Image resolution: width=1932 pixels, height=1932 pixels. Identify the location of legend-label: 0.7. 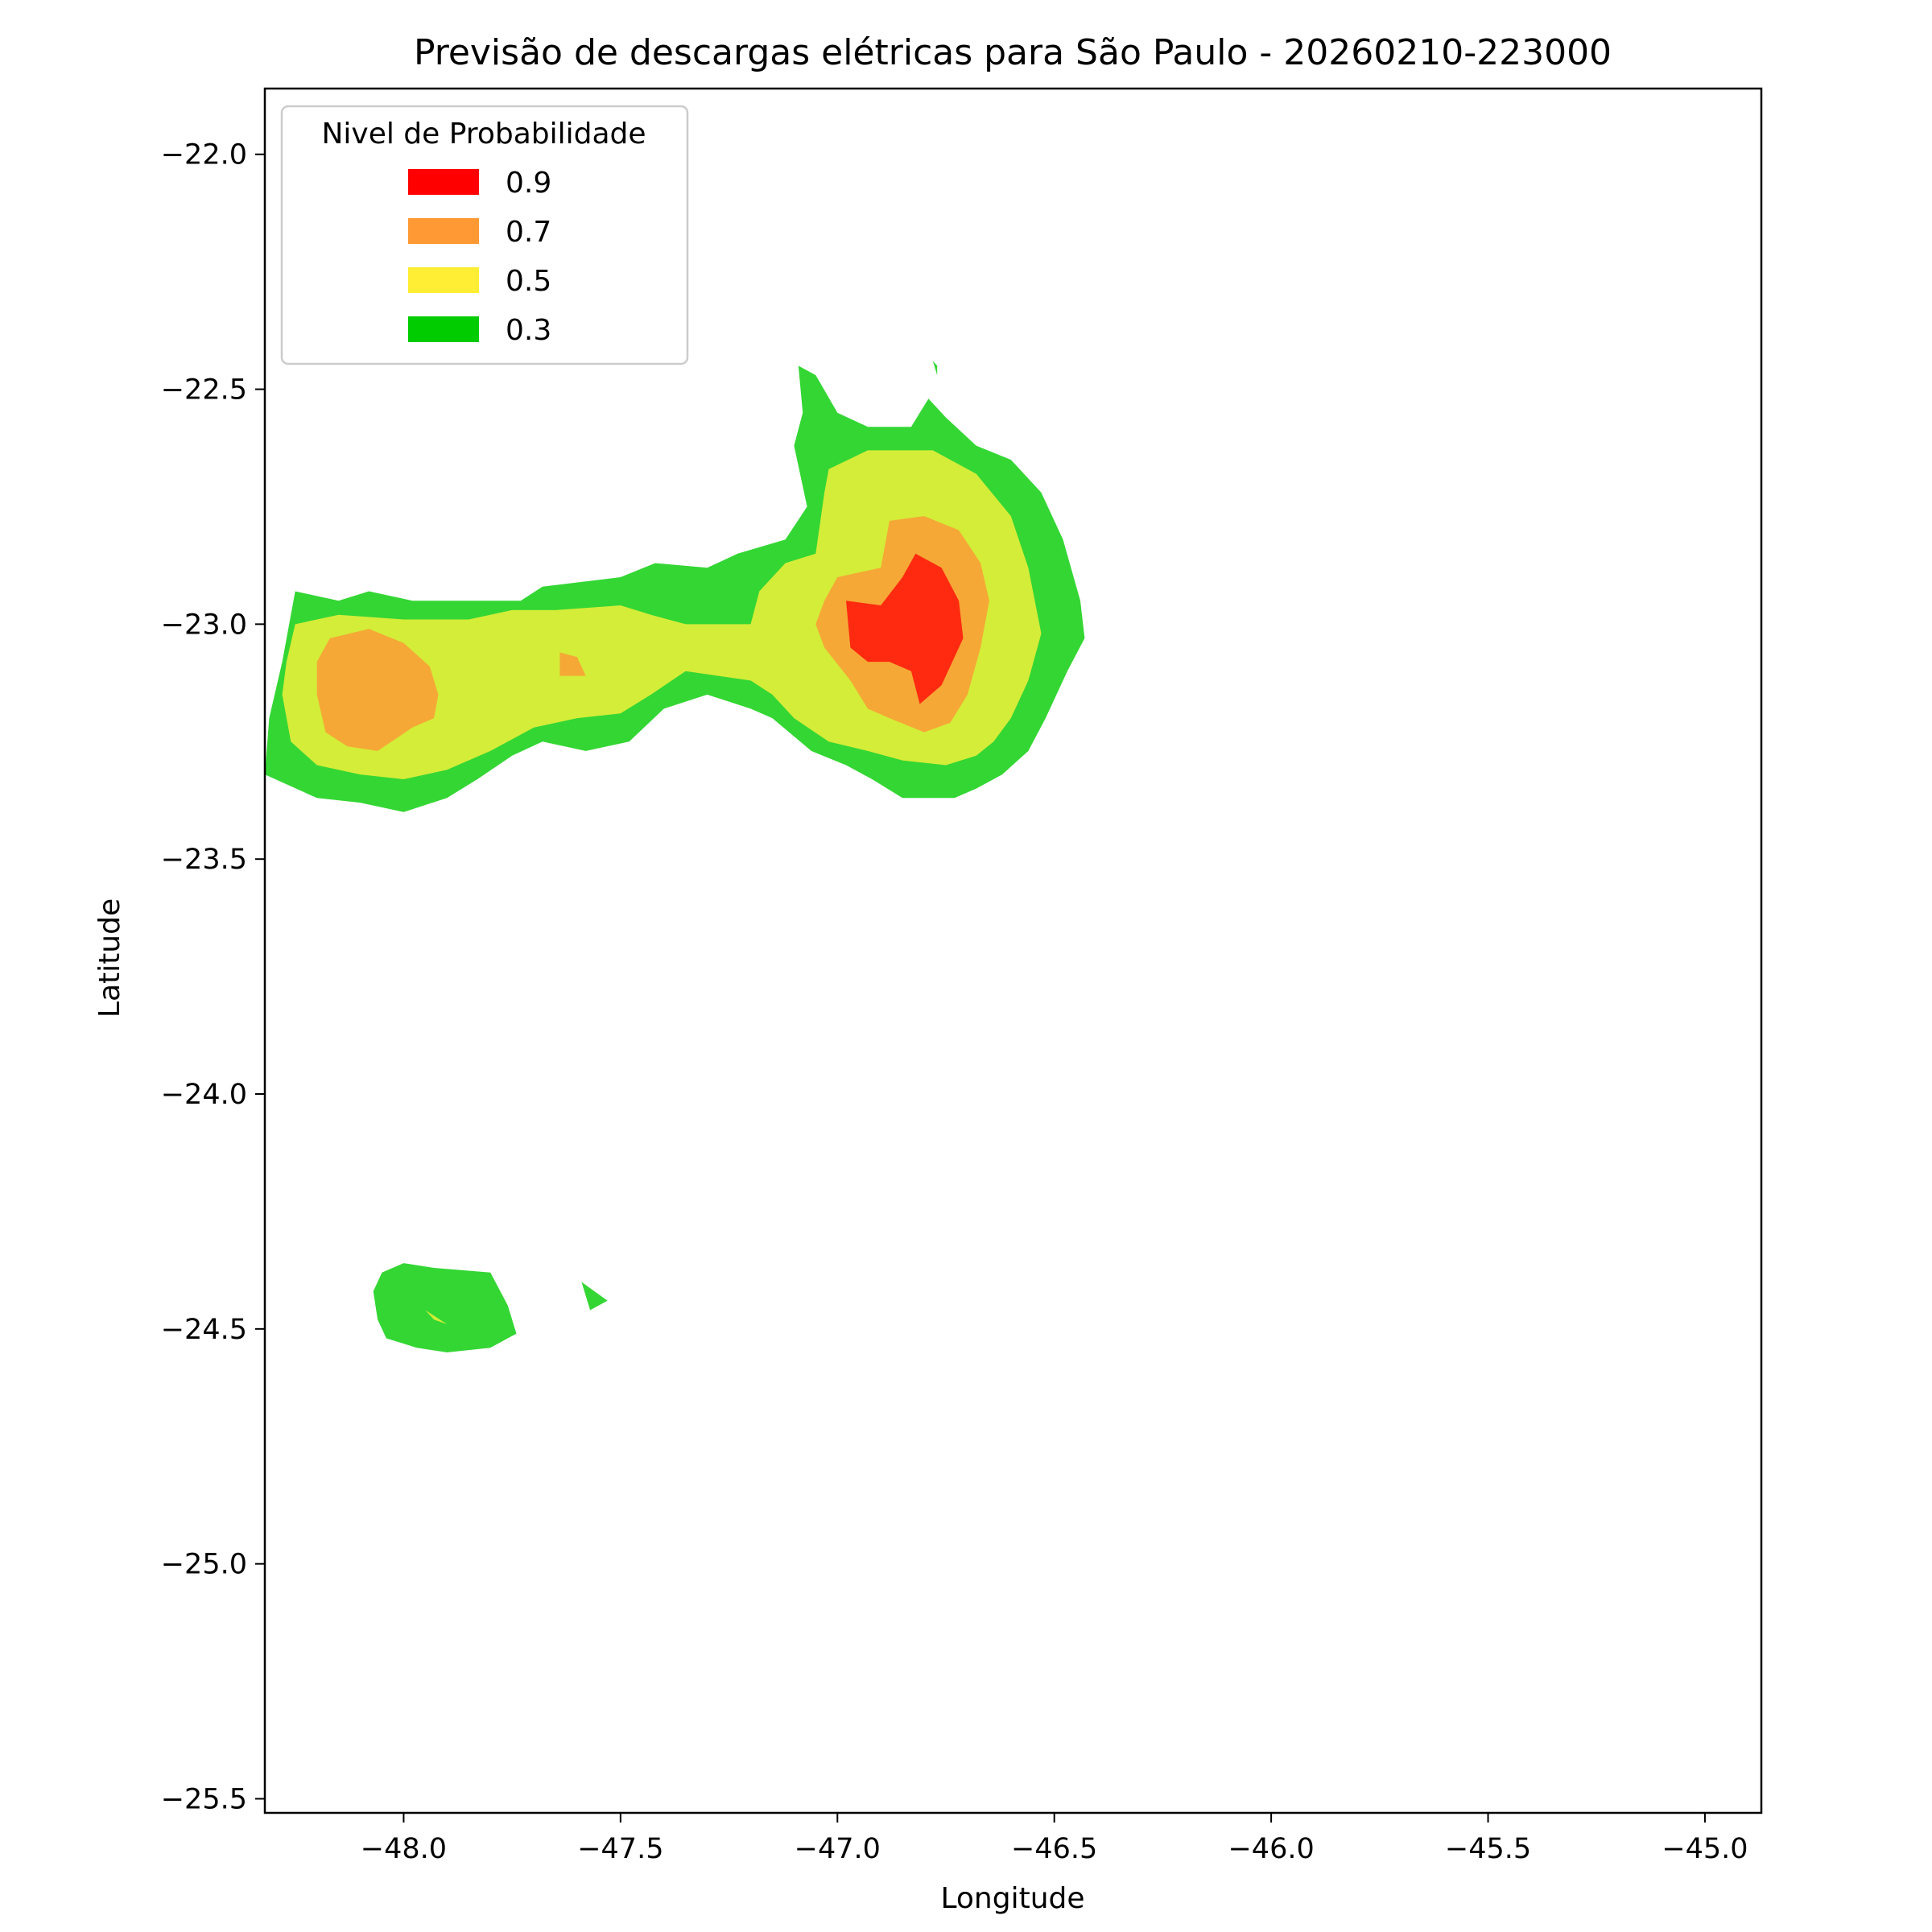
(528, 232).